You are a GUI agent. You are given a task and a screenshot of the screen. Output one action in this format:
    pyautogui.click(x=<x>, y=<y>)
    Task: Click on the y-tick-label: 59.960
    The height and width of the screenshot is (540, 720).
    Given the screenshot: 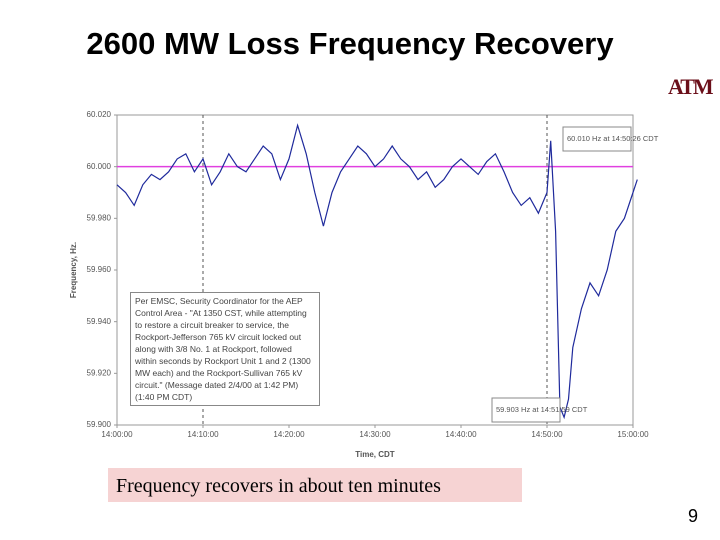 What is the action you would take?
    pyautogui.click(x=99, y=269)
    